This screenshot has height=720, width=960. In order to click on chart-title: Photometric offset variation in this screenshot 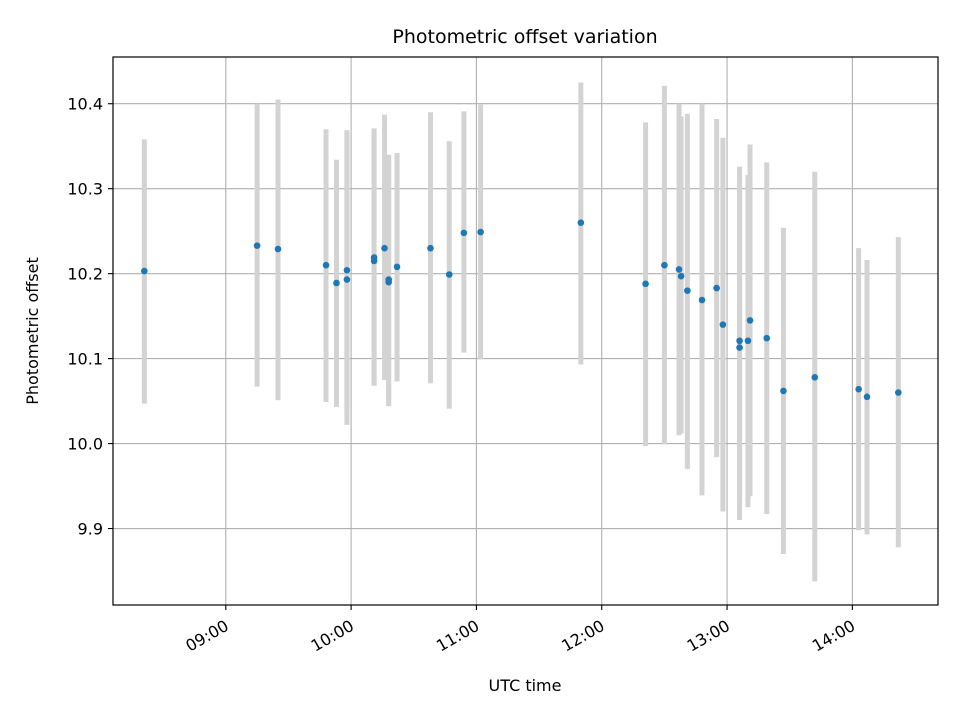, I will do `click(524, 37)`.